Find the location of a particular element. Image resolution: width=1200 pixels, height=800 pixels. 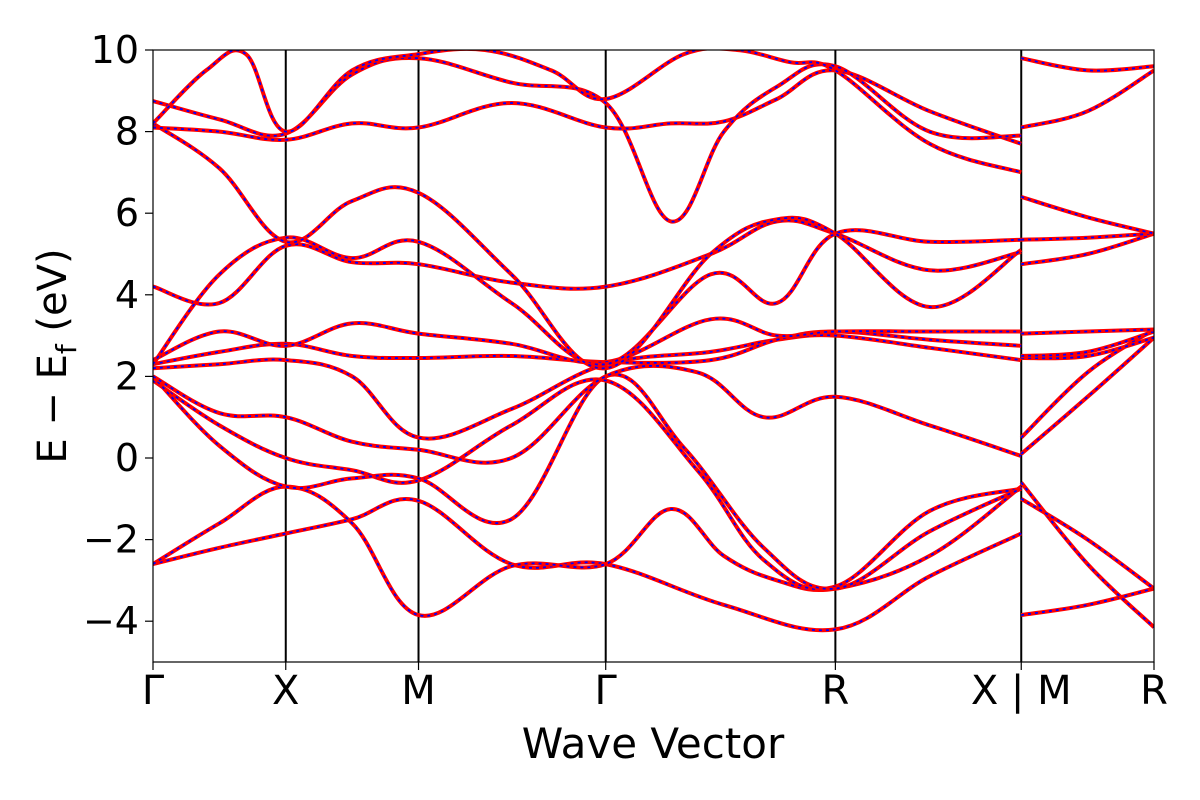

y-axis-label-subscript: f is located at coordinates (66, 348).